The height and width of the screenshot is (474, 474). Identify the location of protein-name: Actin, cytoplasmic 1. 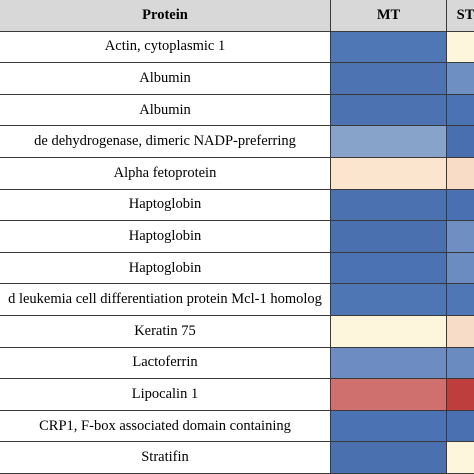
(165, 46).